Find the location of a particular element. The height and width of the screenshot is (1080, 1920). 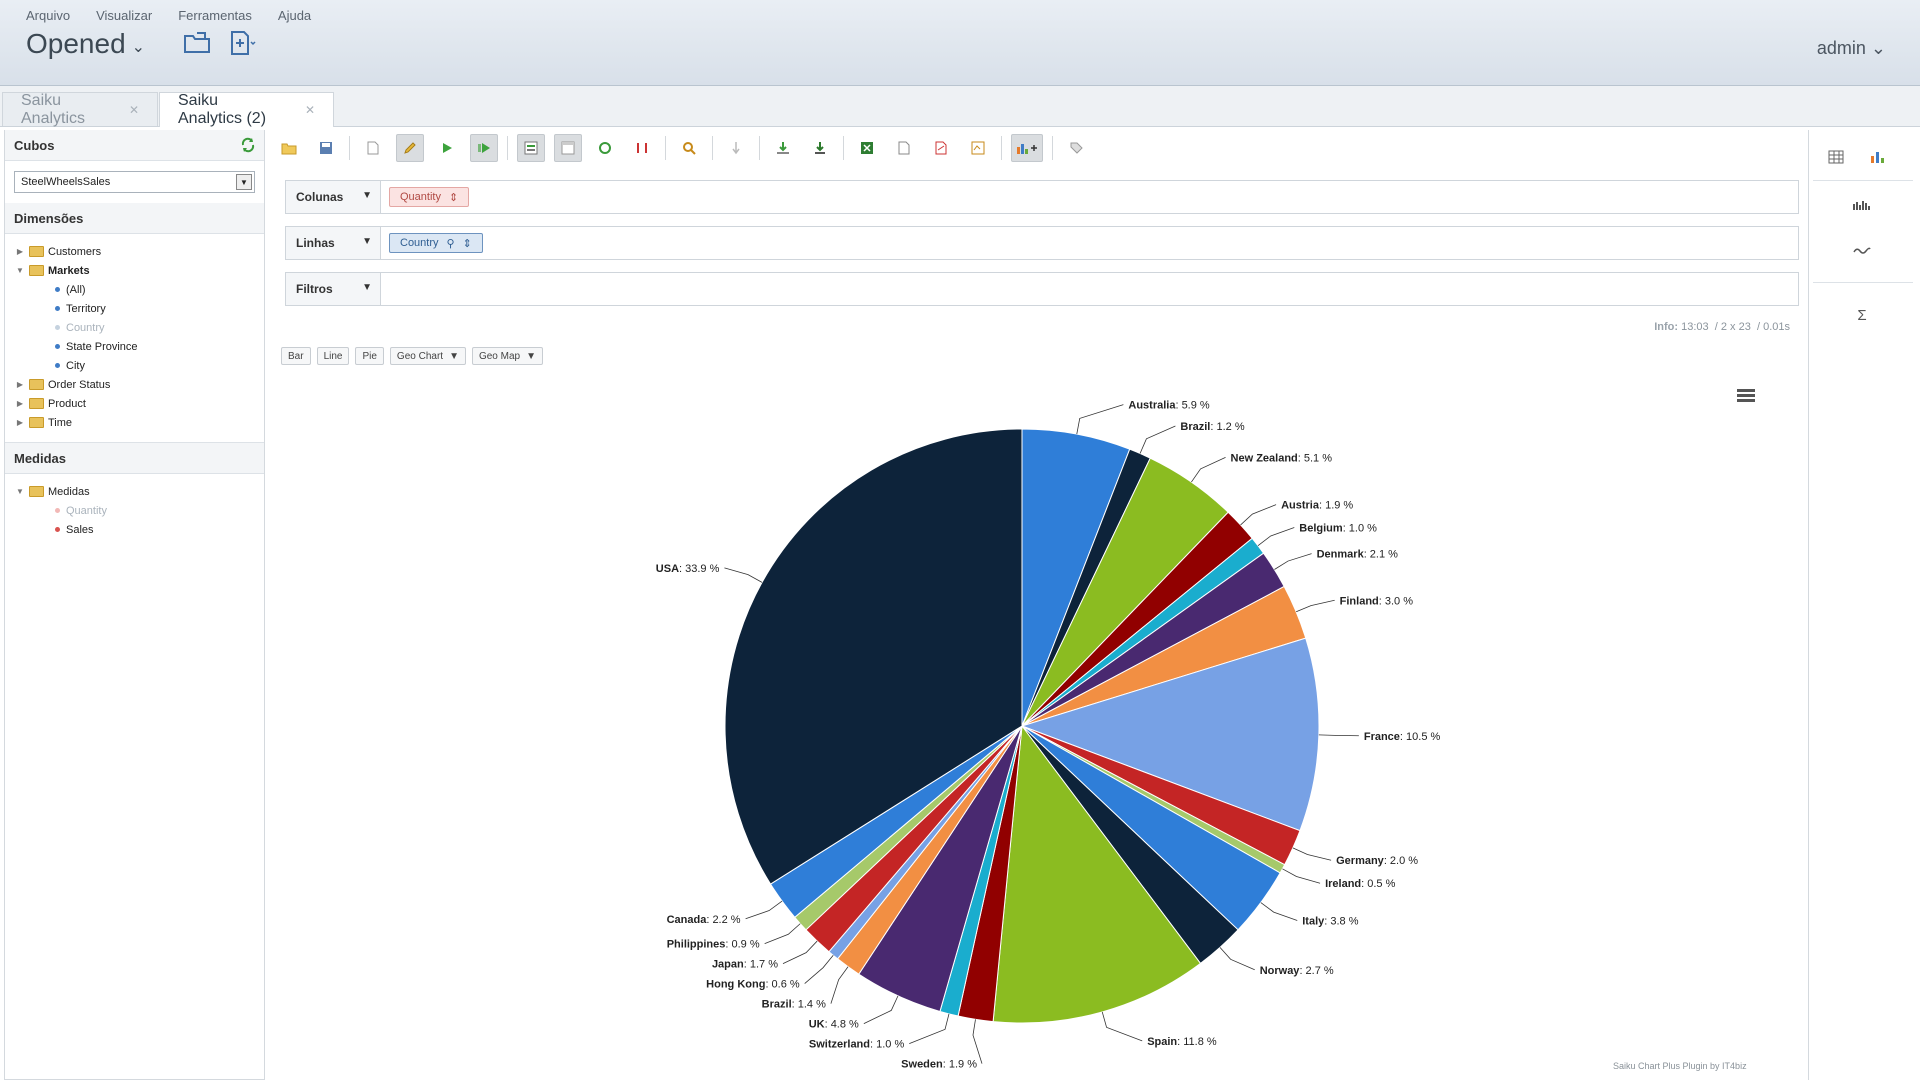

export-xls-icon is located at coordinates (867, 148).